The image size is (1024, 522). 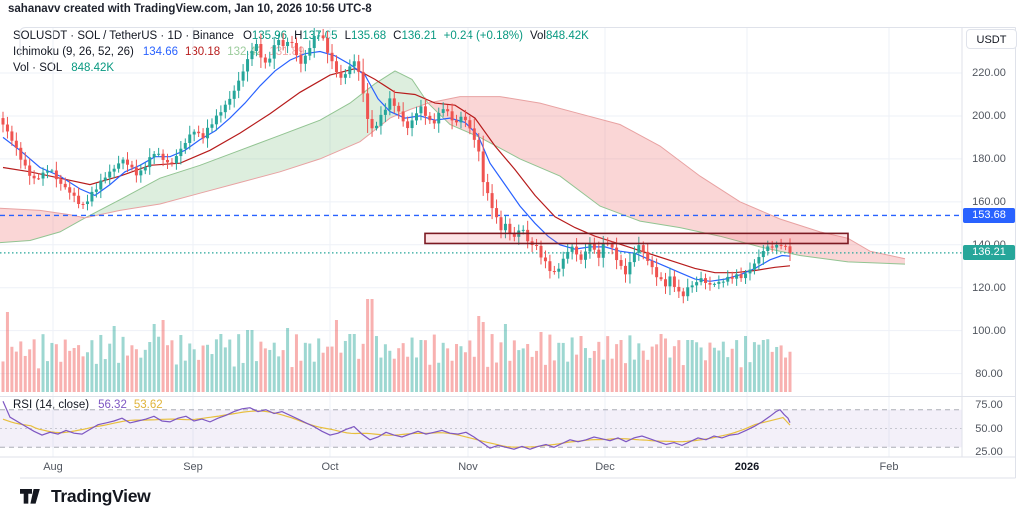 I want to click on tradingview-logo-text: TradingView, so click(x=101, y=496).